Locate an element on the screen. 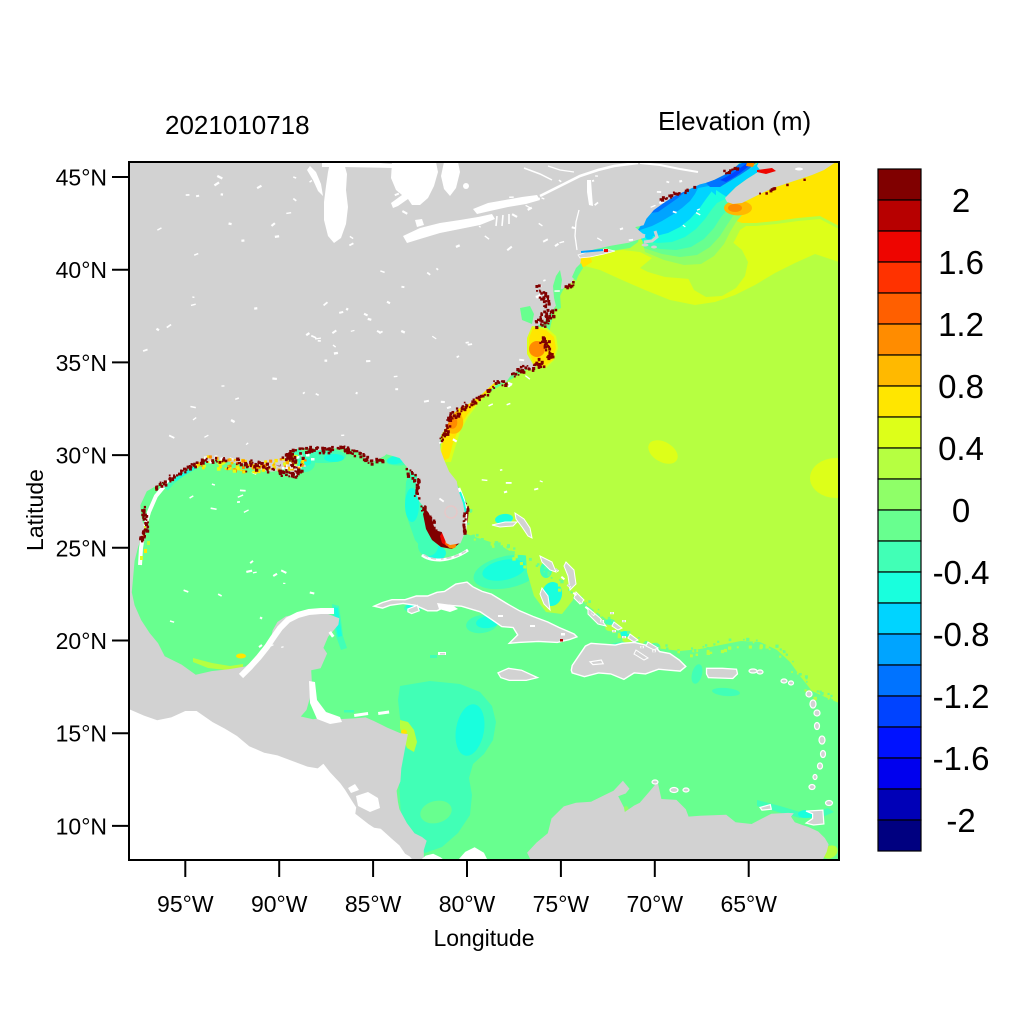  svg-text: 70°W is located at coordinates (655, 904).